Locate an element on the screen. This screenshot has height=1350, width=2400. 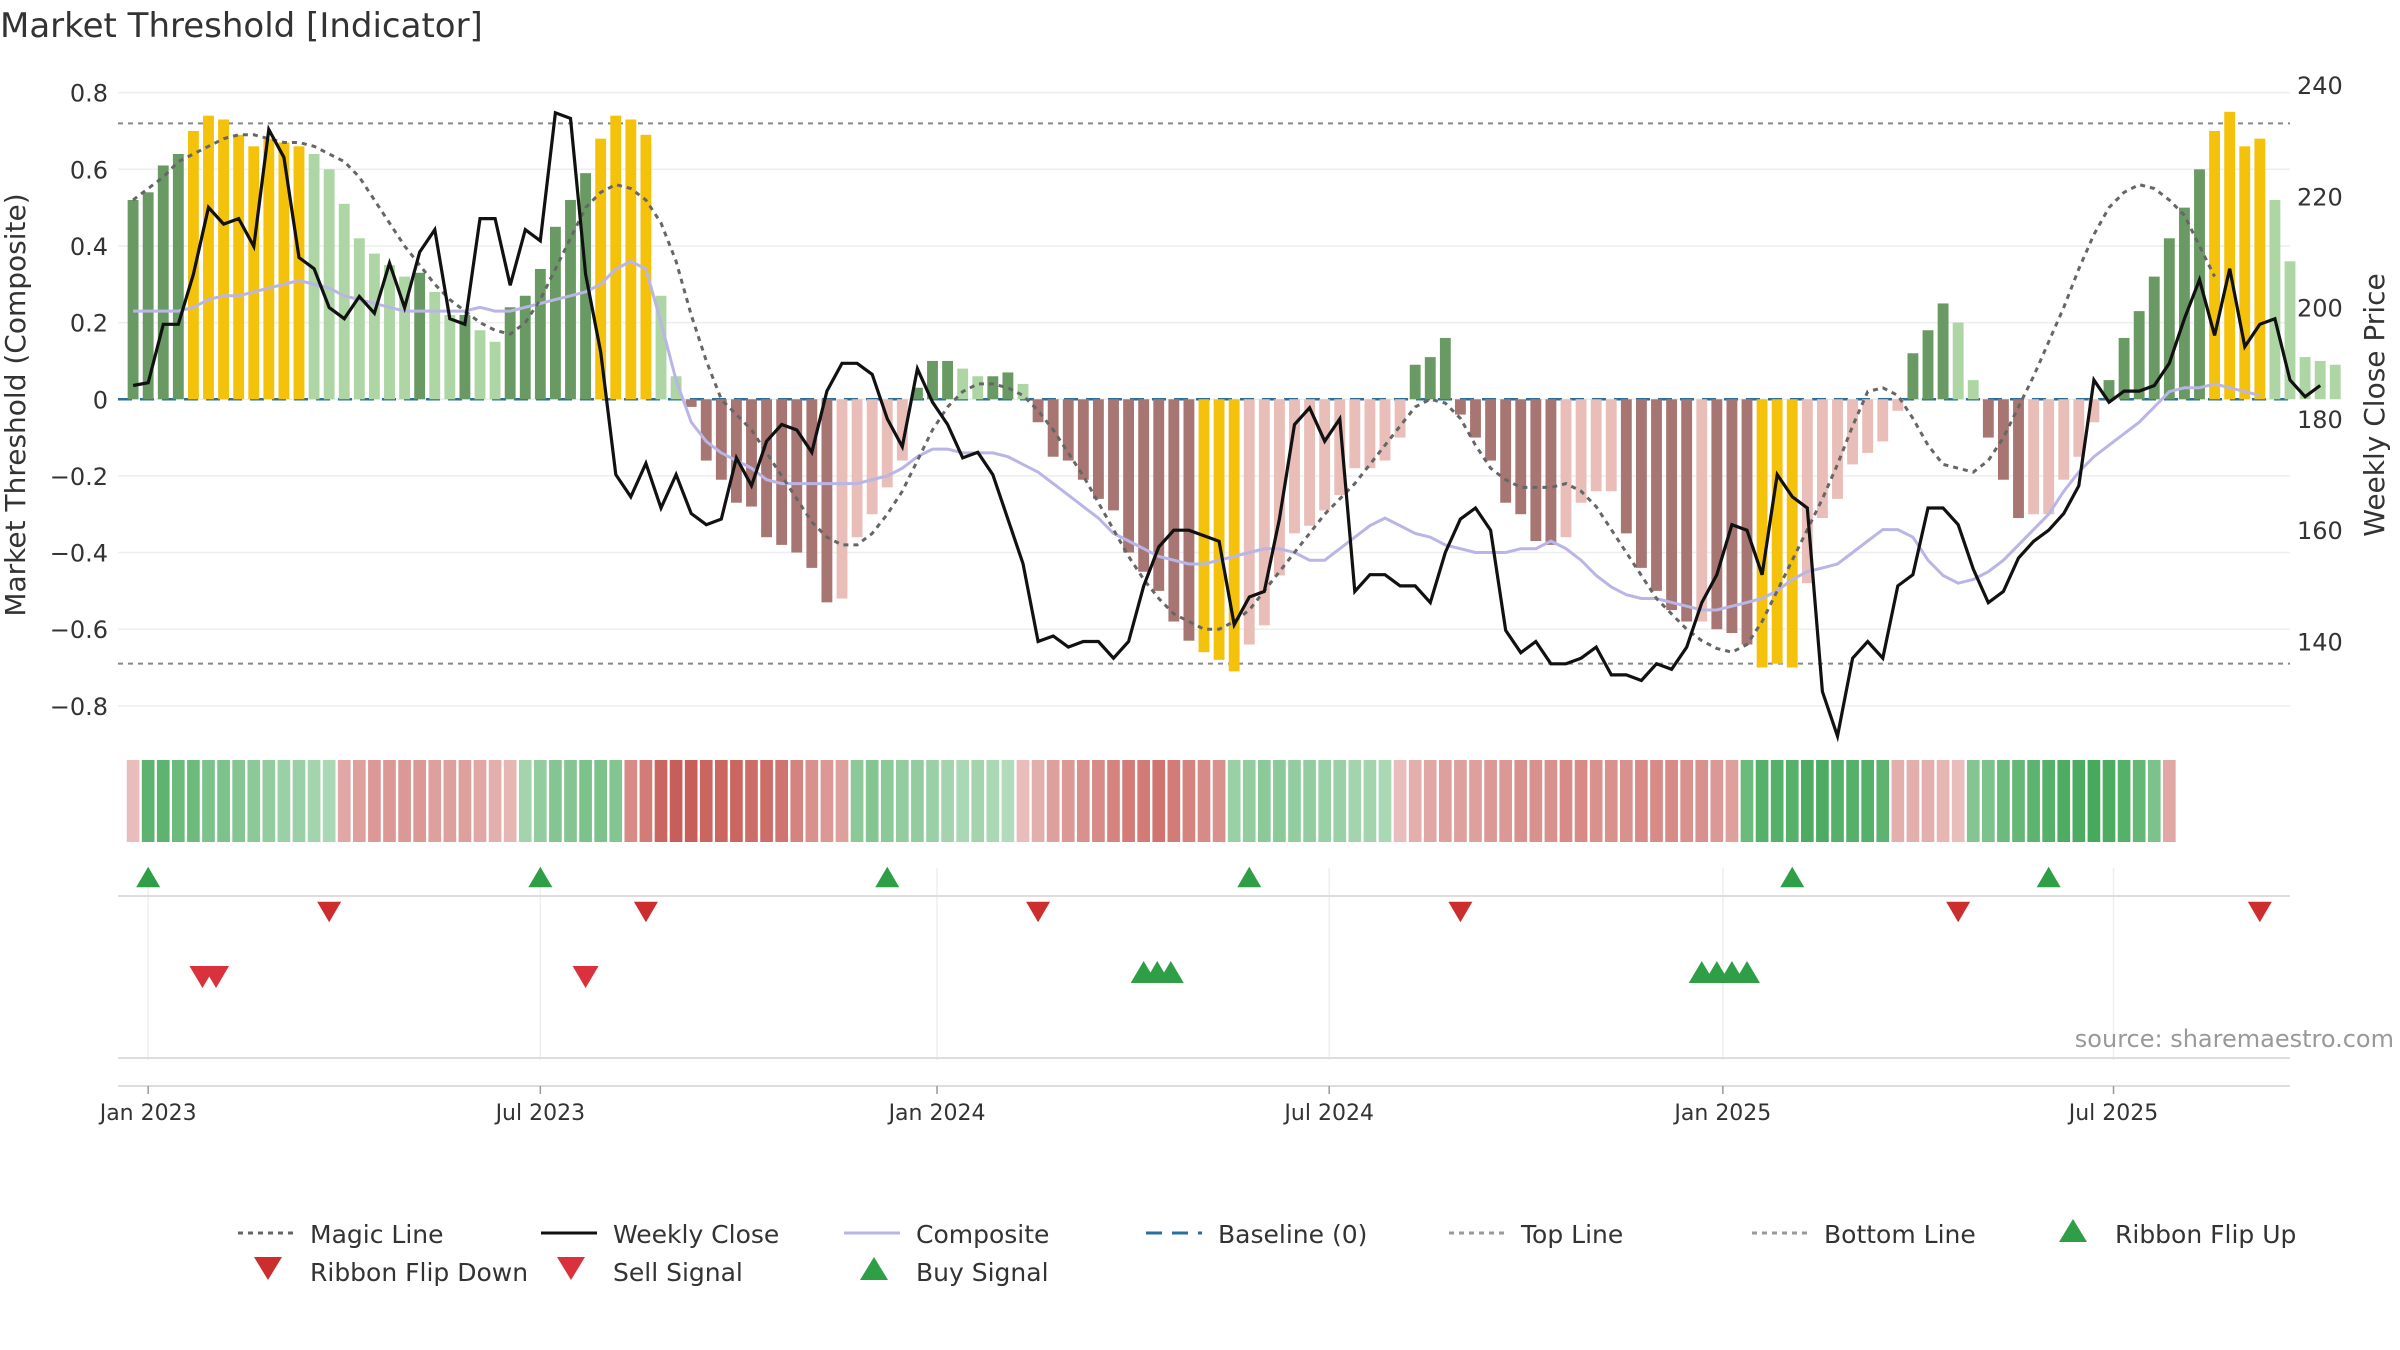
legend-swatch is located at coordinates (2073, 1230).